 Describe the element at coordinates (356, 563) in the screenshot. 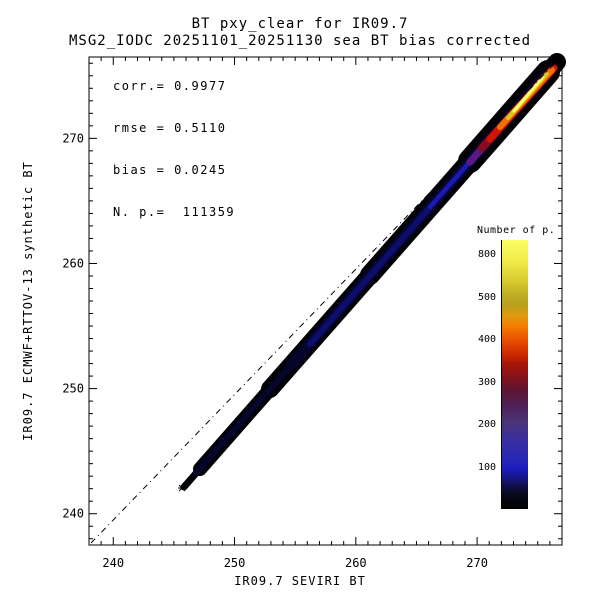

I see `x-tick-label: 260` at that location.